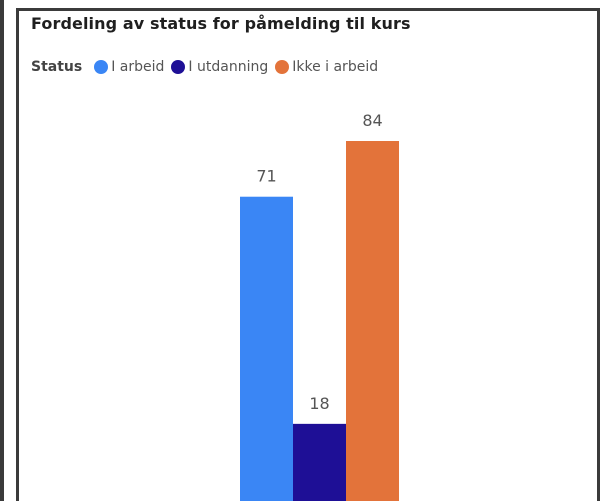  Describe the element at coordinates (10, 250) in the screenshot. I see `panel-gap` at that location.